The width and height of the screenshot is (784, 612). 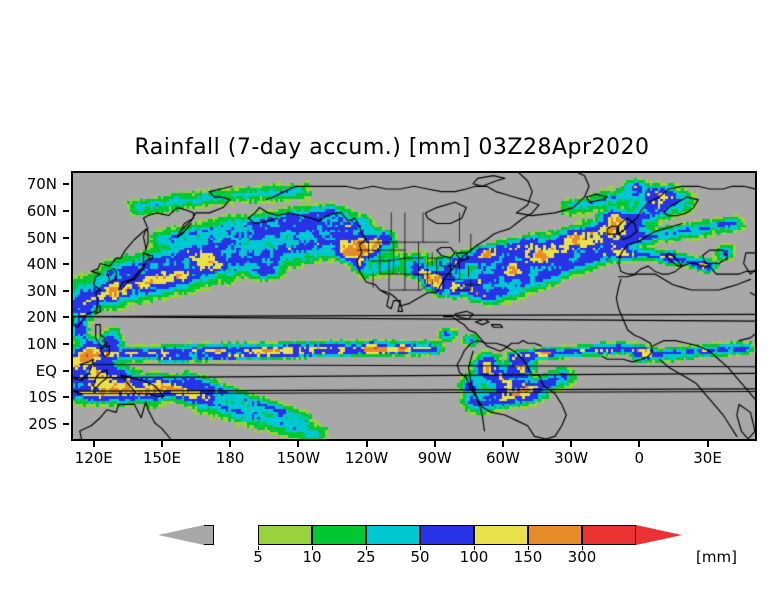 I want to click on y-axis-label: 10S, so click(x=42, y=397).